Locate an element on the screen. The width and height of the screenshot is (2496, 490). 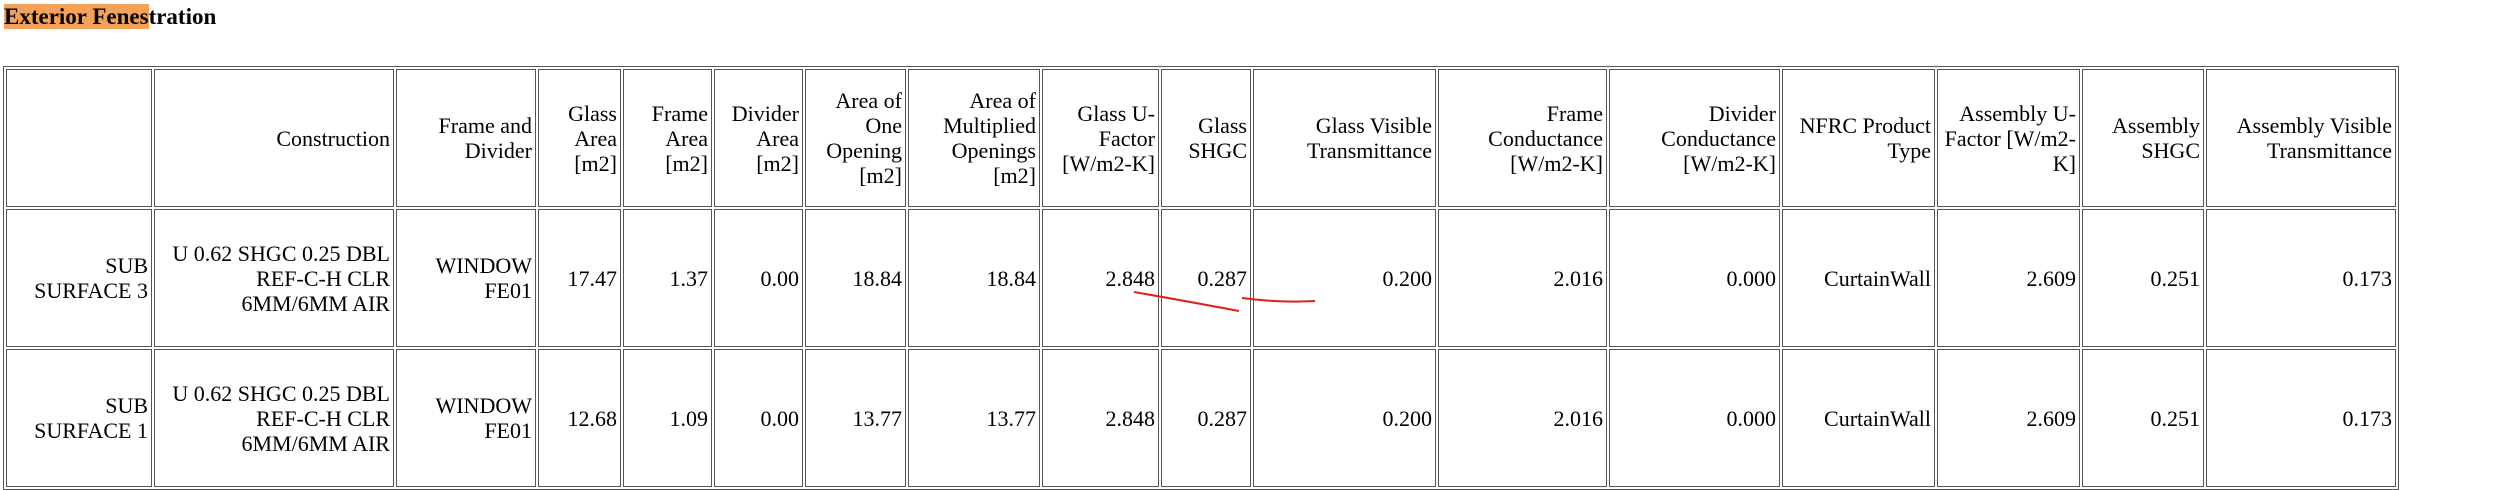
header-cell: Glass SHGC is located at coordinates (1206, 138).